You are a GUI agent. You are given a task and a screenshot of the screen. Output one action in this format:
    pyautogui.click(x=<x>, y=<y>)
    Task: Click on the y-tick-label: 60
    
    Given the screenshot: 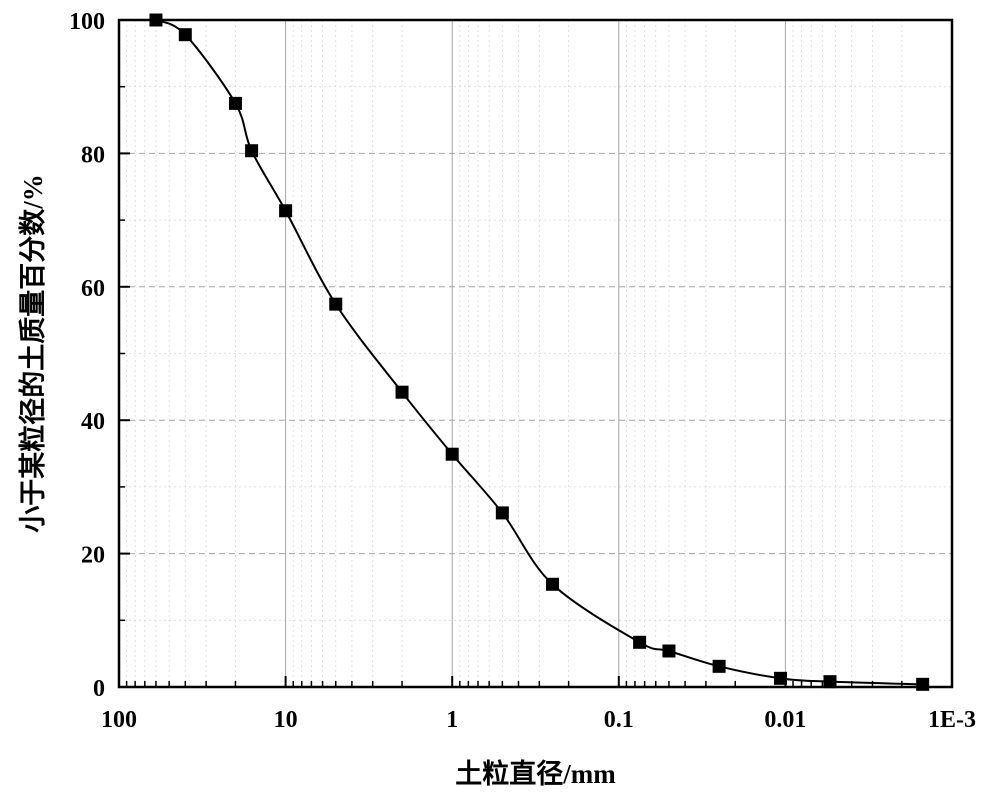 What is the action you would take?
    pyautogui.click(x=93, y=289)
    